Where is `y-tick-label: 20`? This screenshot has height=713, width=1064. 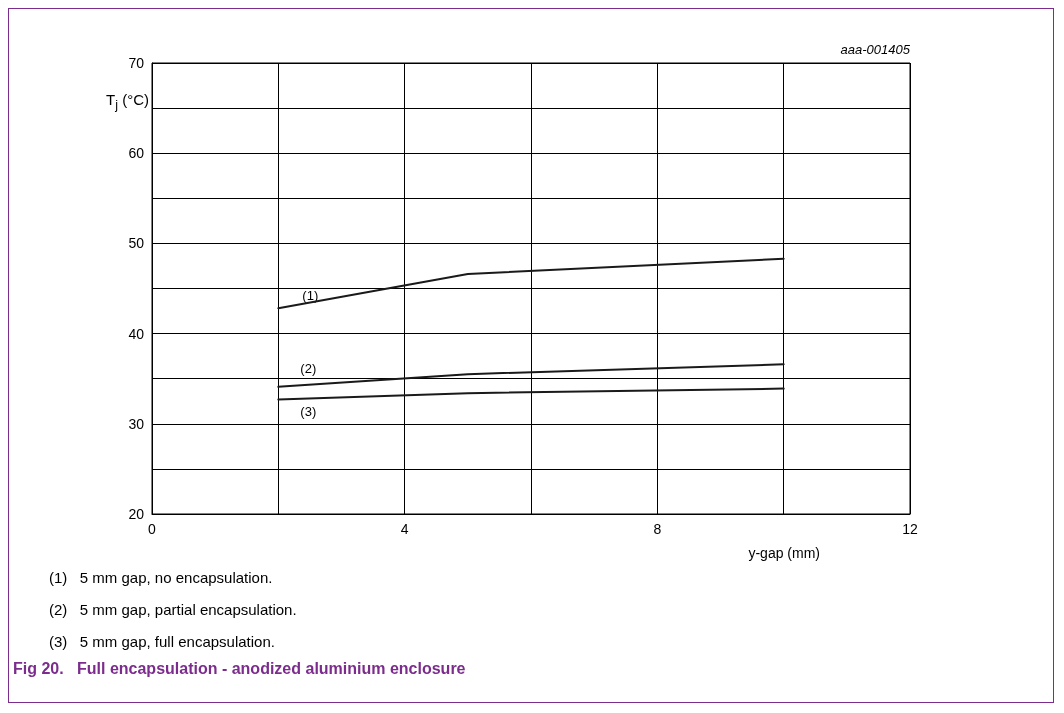 y-tick-label: 20 is located at coordinates (136, 514).